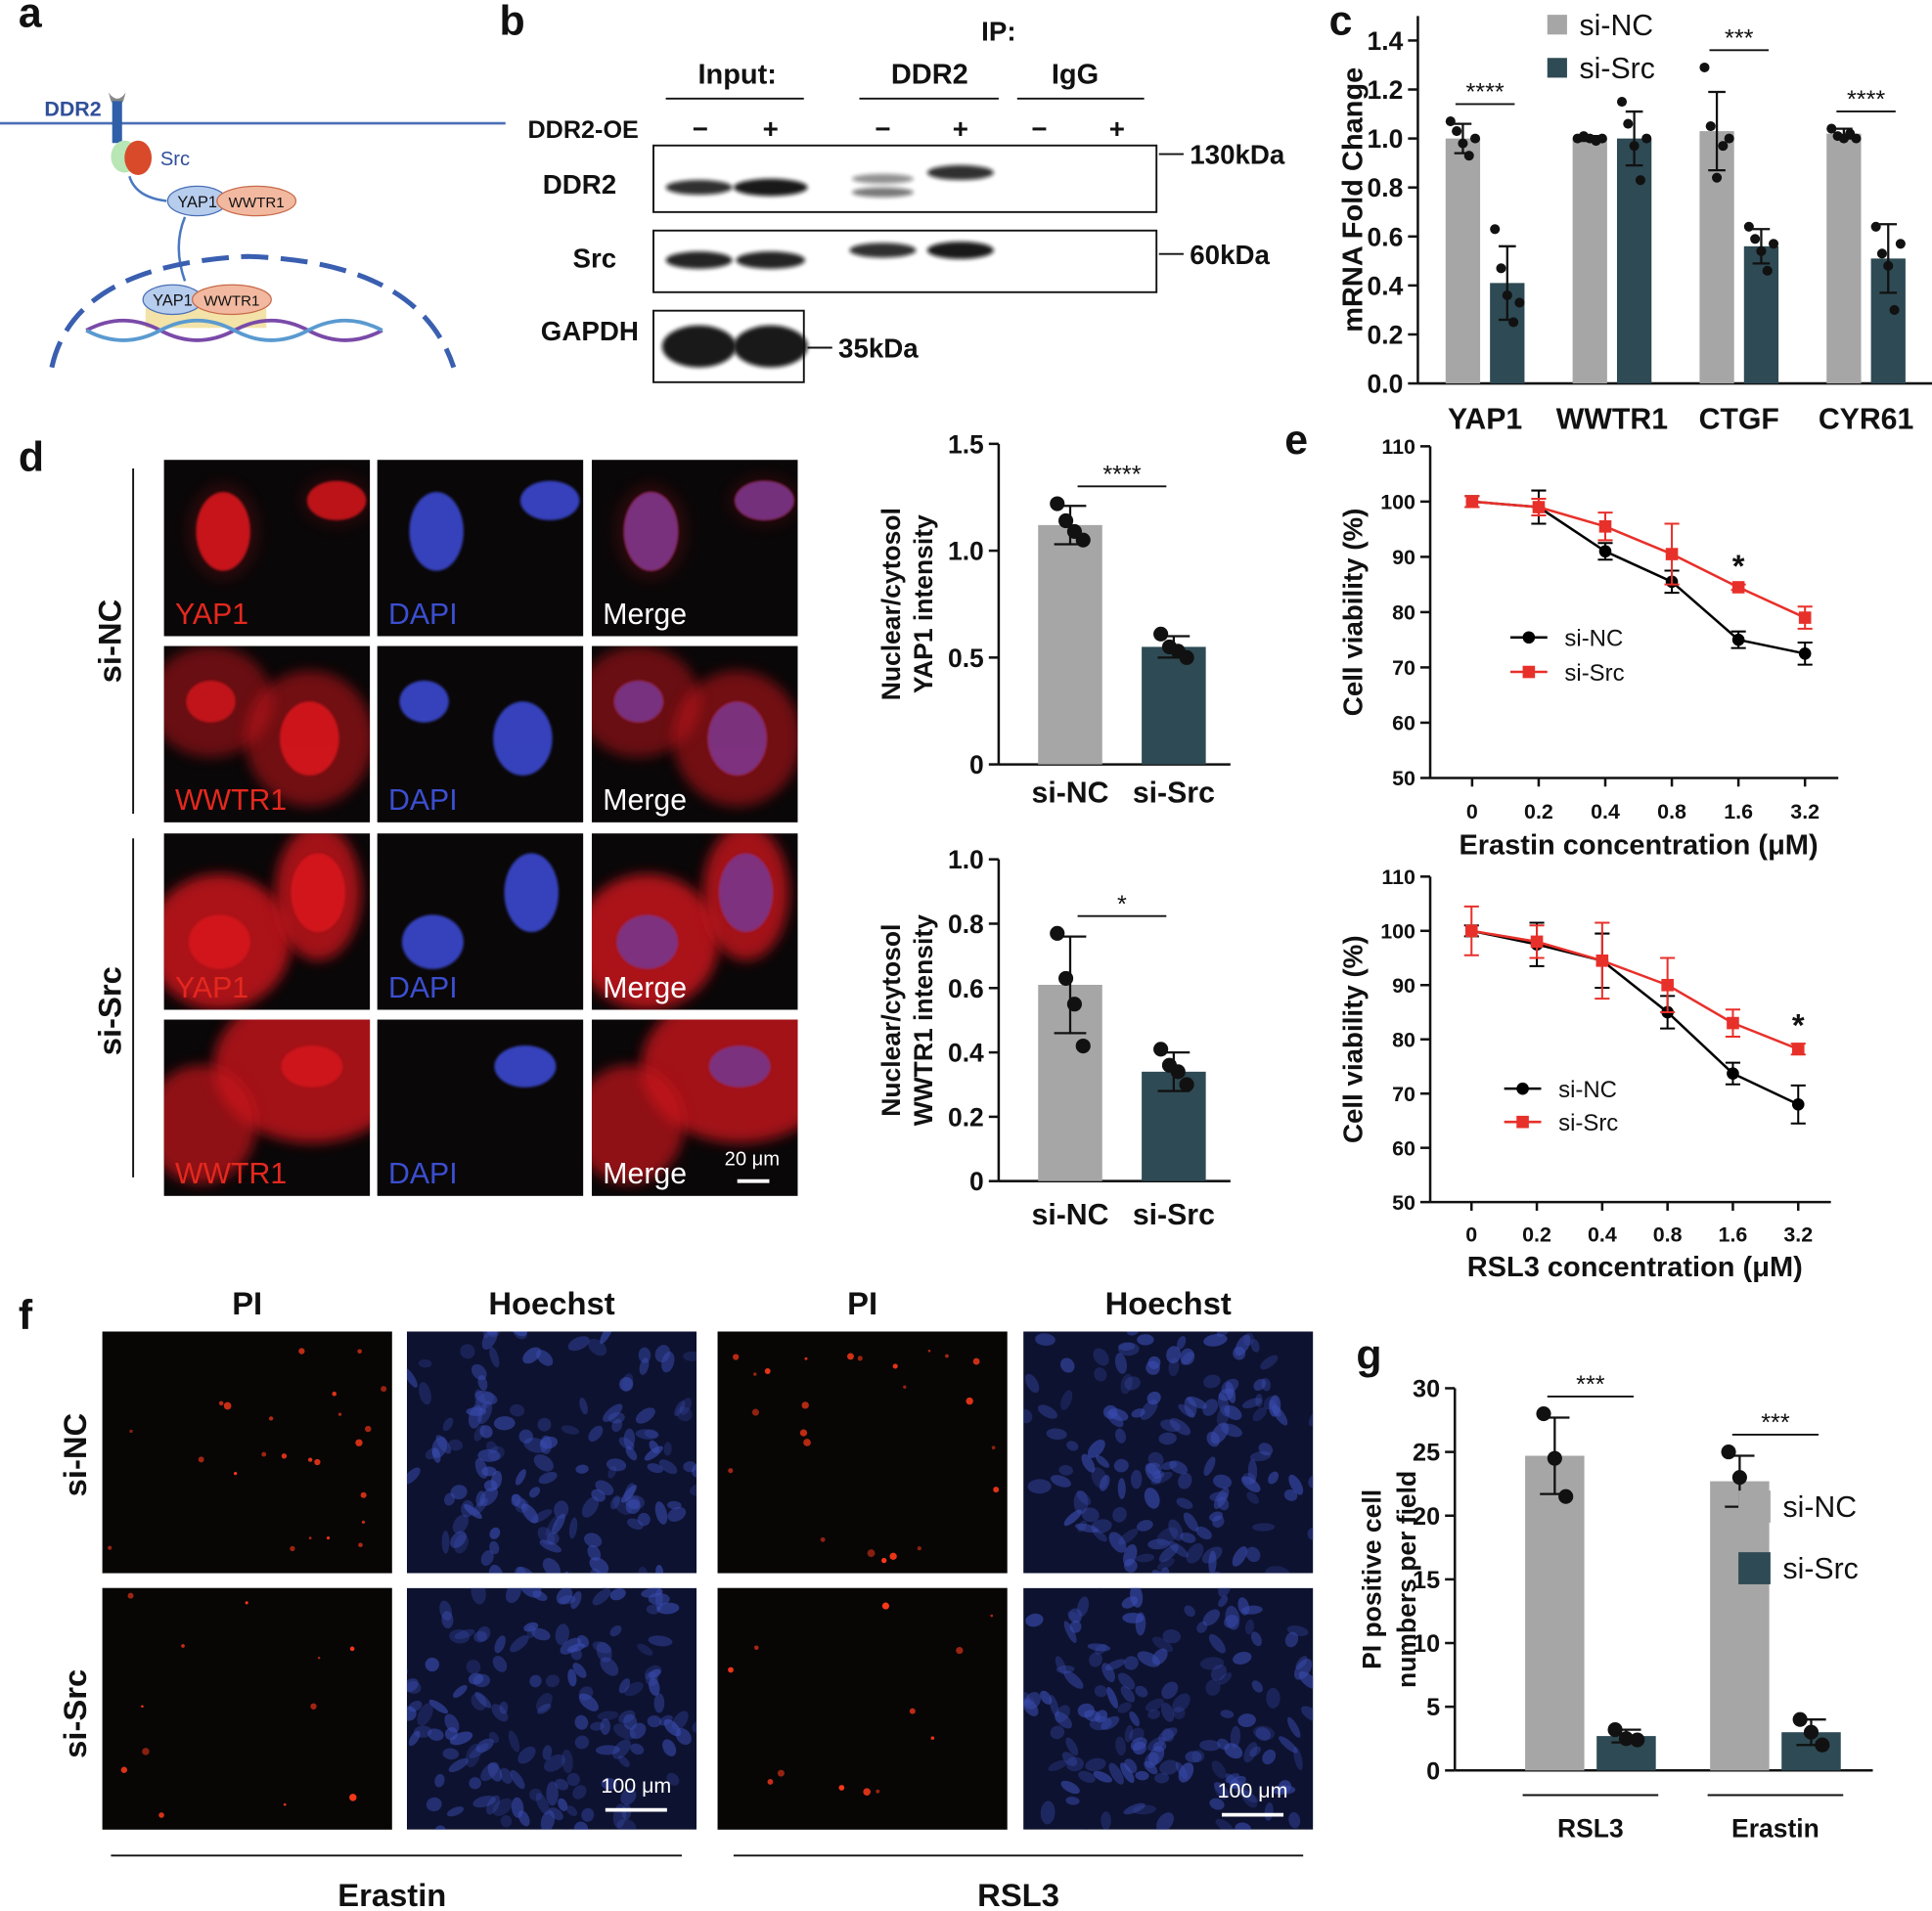  I want to click on size-marker: 60kDa, so click(1230, 255).